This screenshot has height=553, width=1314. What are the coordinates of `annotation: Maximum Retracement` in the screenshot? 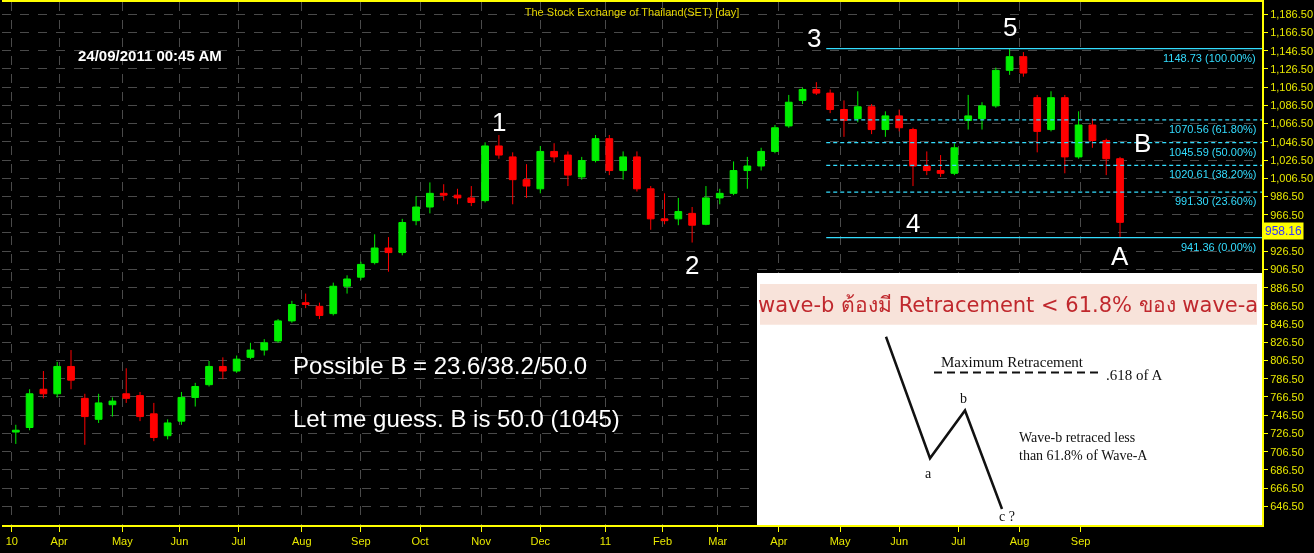 It's located at (1012, 362).